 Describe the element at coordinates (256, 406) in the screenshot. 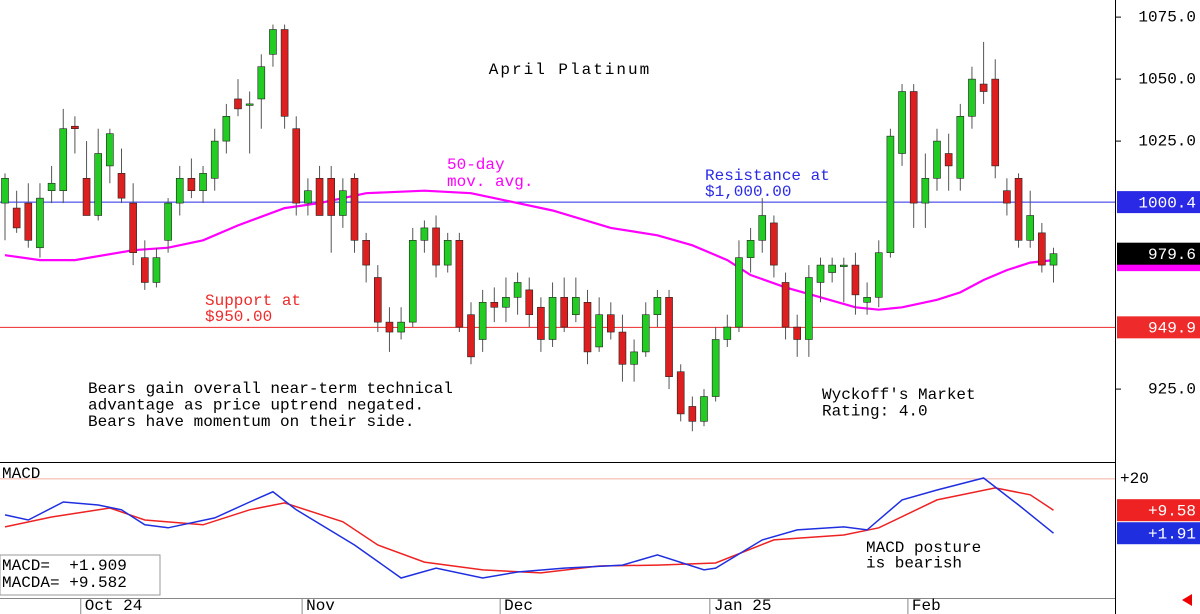

I see `annotation: advantage as price uptrend negated.` at that location.